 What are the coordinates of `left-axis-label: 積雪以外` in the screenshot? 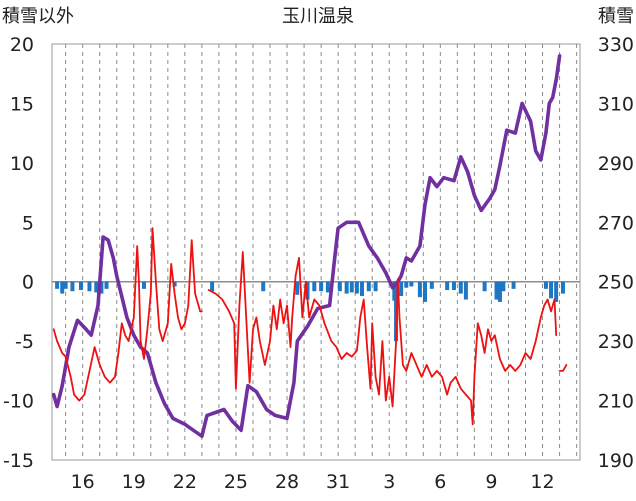 It's located at (38, 16).